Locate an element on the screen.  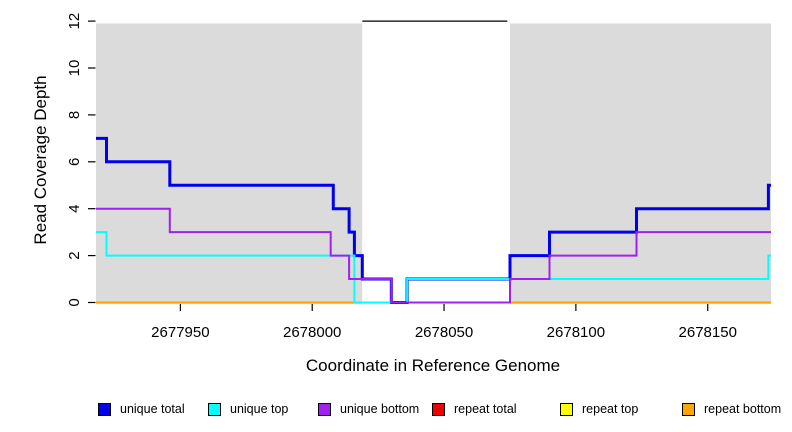
y-axis-label: Read Coverage Depth is located at coordinates (40, 160).